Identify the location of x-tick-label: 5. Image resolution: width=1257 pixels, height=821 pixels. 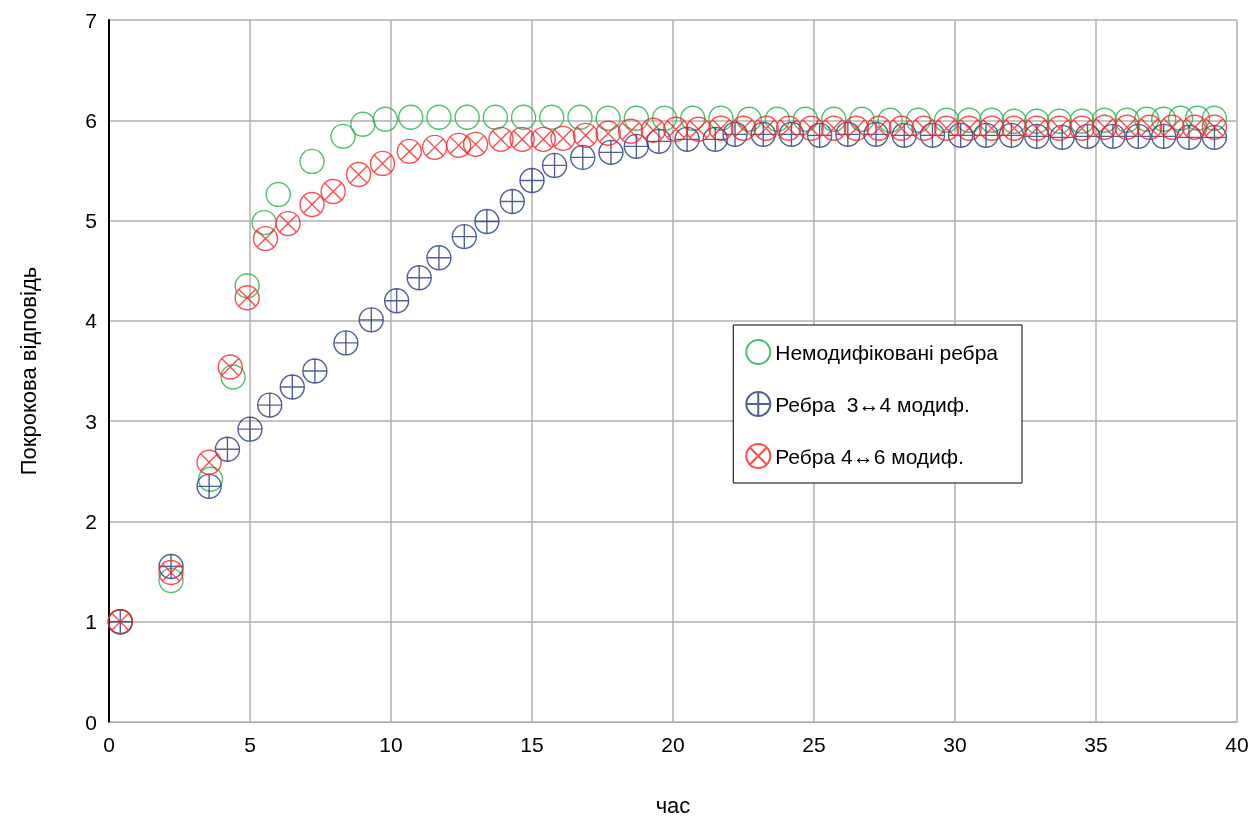
(250, 744).